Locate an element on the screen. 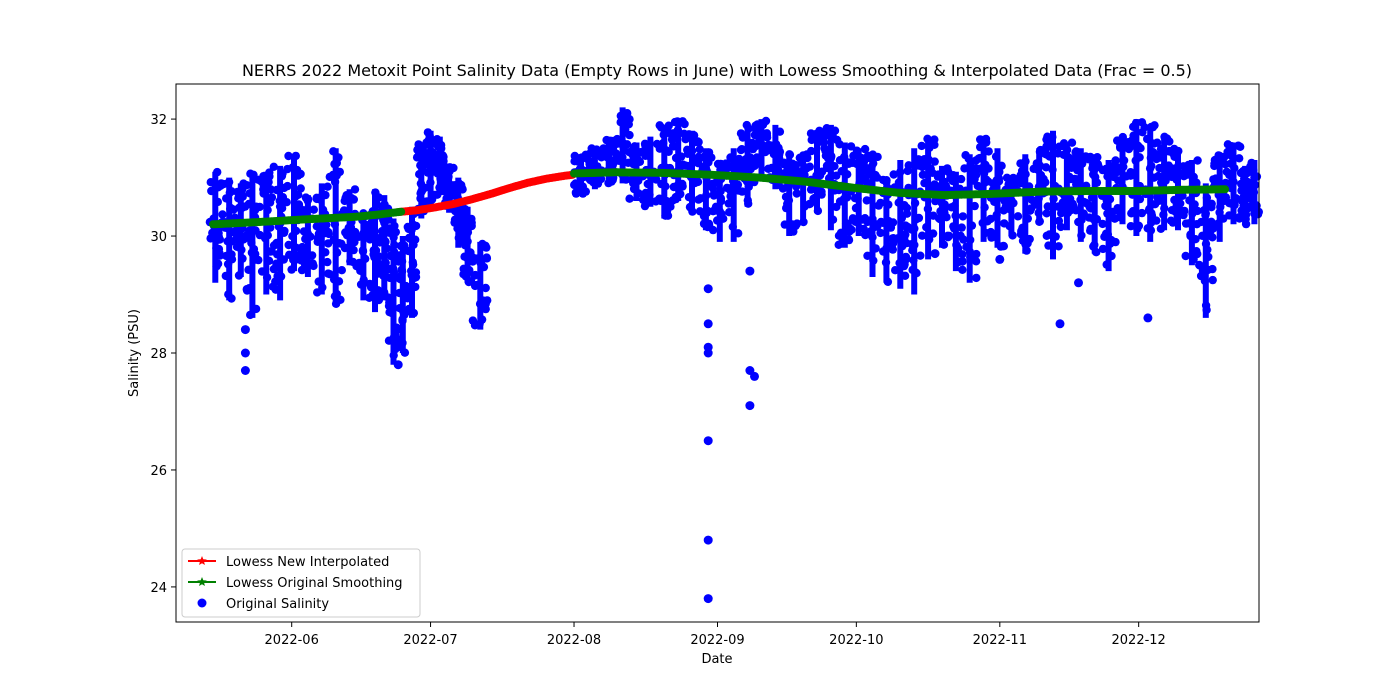 This screenshot has width=1400, height=700. legend-box is located at coordinates (301, 583).